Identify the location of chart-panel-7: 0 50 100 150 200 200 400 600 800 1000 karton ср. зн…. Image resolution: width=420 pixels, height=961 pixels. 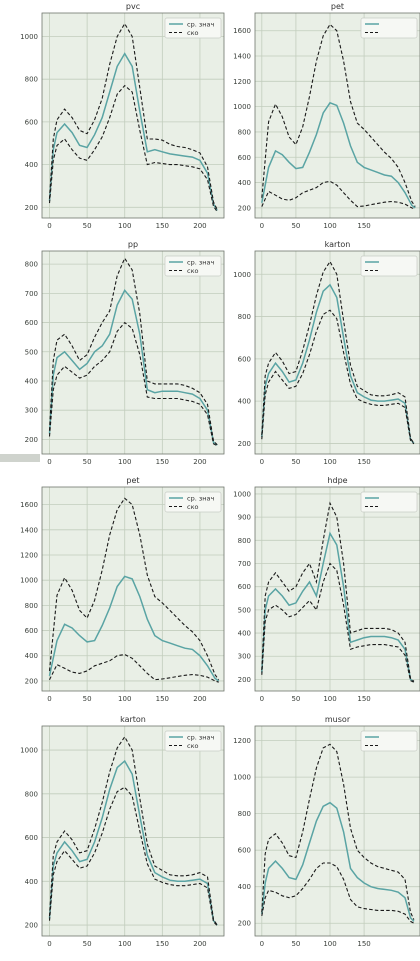
(122, 831).